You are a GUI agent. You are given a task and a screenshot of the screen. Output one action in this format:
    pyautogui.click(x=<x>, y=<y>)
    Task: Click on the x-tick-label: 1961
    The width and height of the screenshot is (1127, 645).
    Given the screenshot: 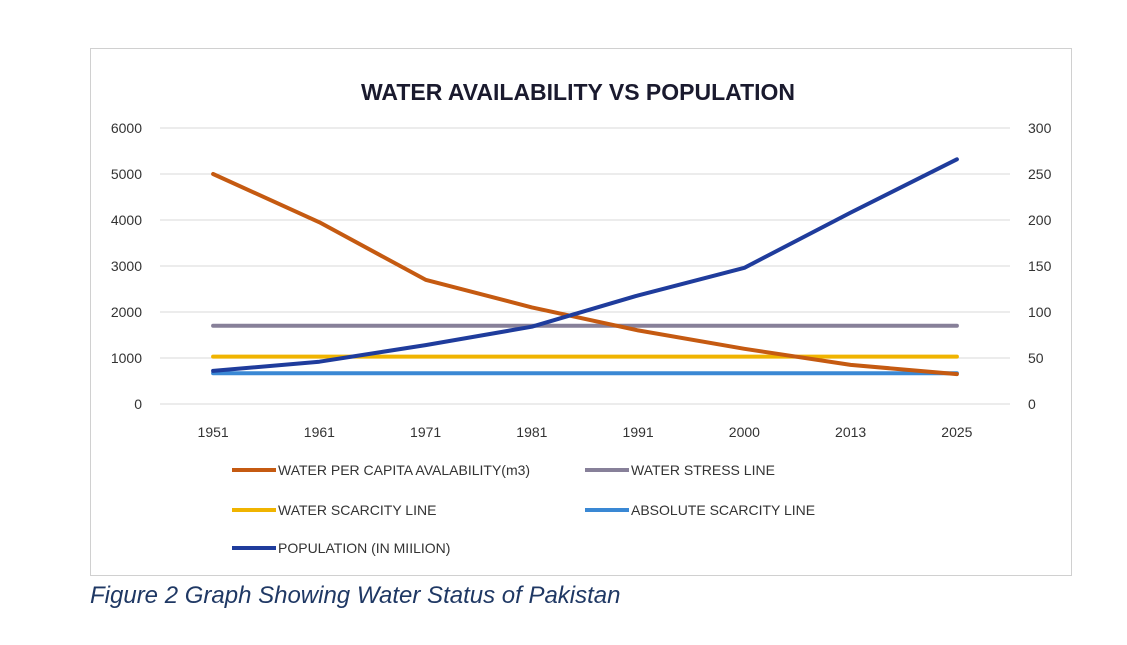 What is the action you would take?
    pyautogui.click(x=319, y=432)
    